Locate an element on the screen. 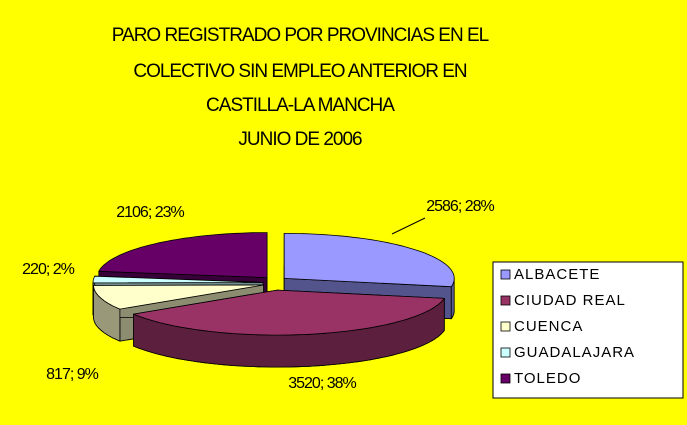 Image resolution: width=687 pixels, height=425 pixels. legend-label: CUENCA is located at coordinates (548, 326).